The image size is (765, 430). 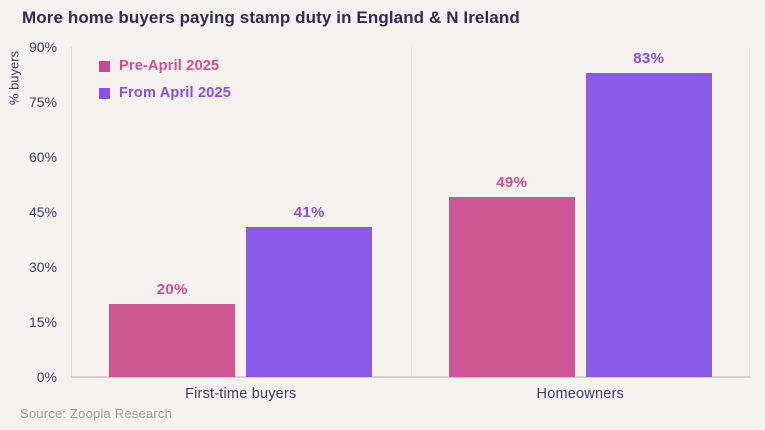 What do you see at coordinates (749, 212) in the screenshot?
I see `right-edge-gridline` at bounding box center [749, 212].